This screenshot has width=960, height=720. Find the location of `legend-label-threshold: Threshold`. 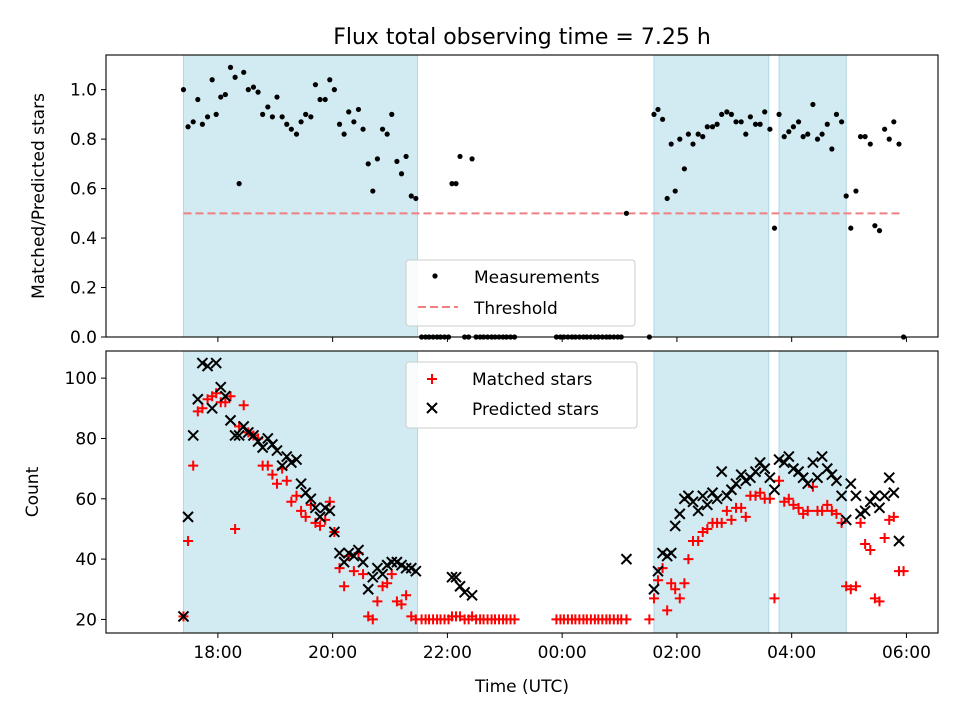

legend-label-threshold: Threshold is located at coordinates (515, 309).